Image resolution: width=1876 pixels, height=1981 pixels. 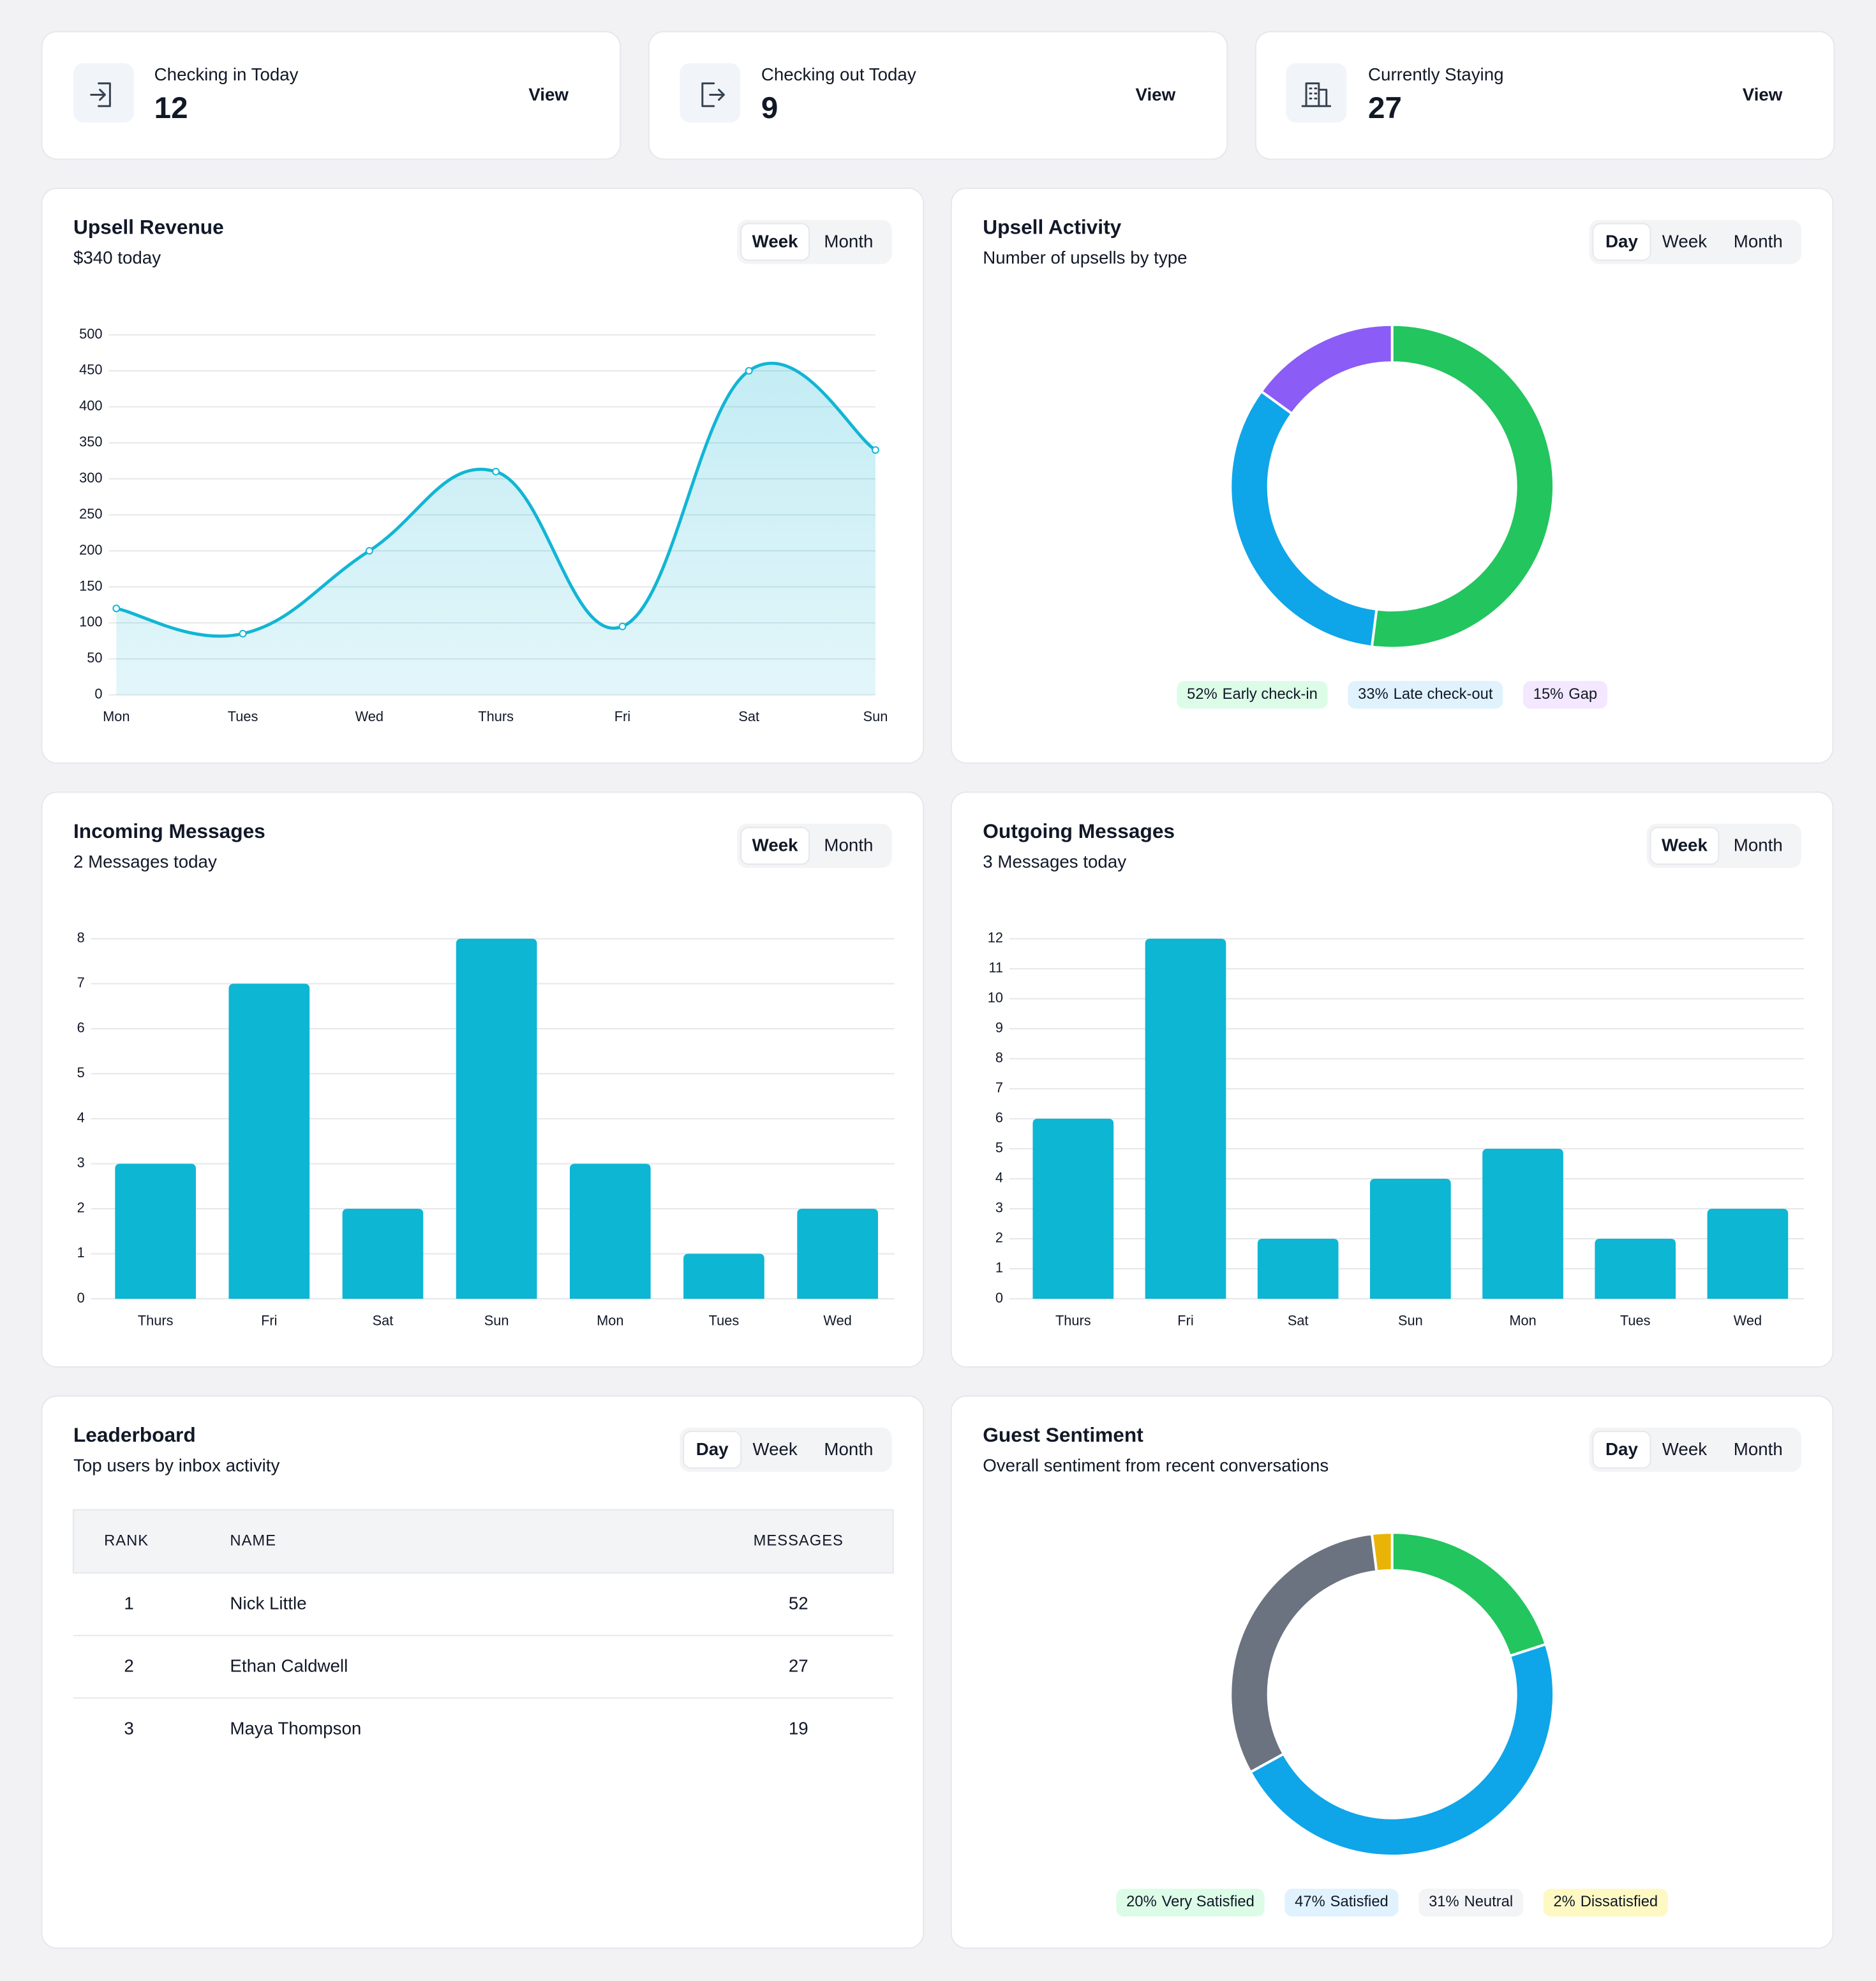 I want to click on legend-value: 20%, so click(x=1141, y=1902).